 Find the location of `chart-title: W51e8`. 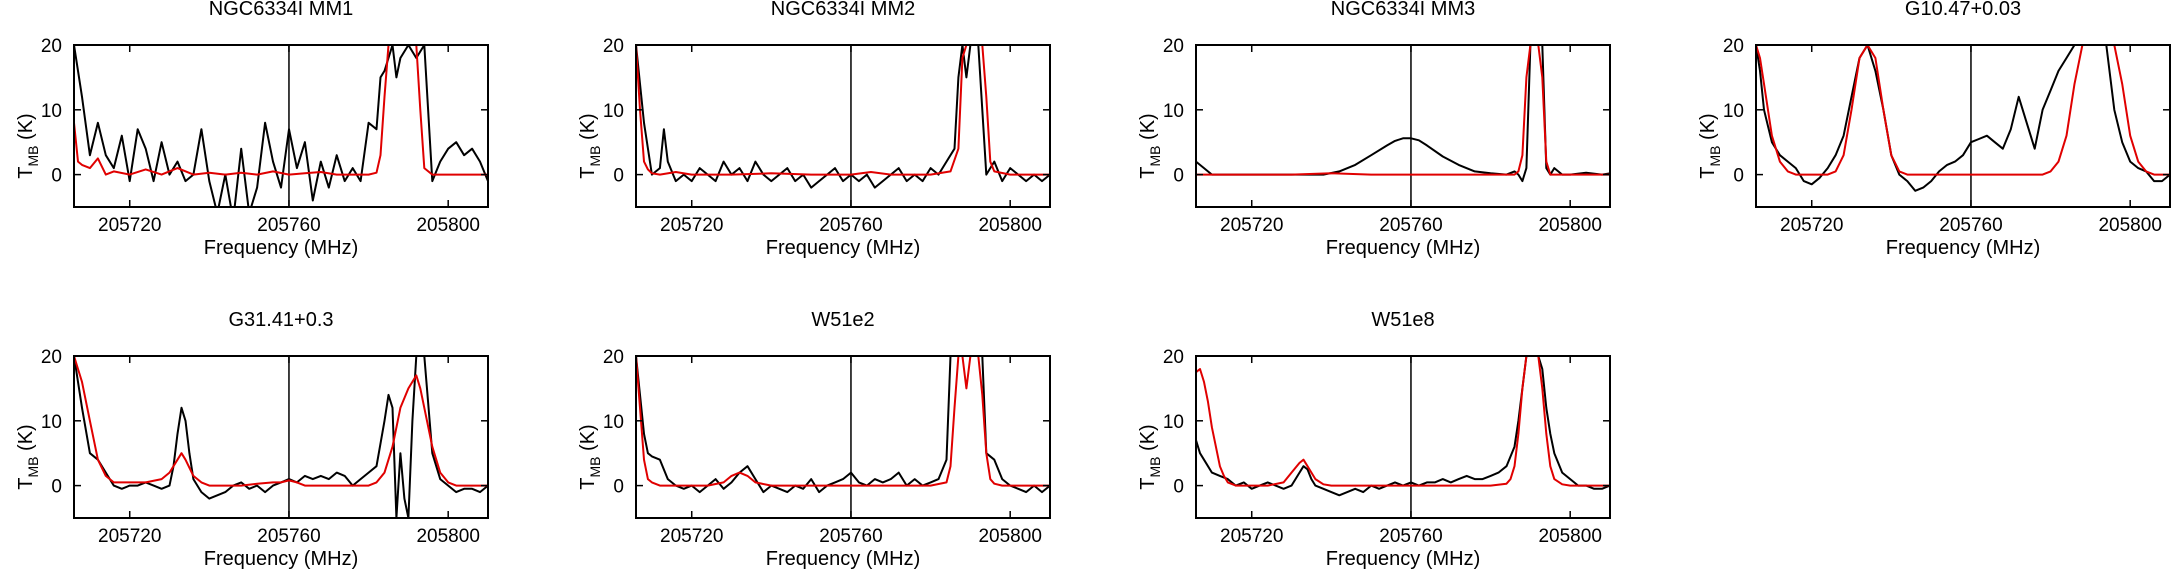

chart-title: W51e8 is located at coordinates (1402, 320).